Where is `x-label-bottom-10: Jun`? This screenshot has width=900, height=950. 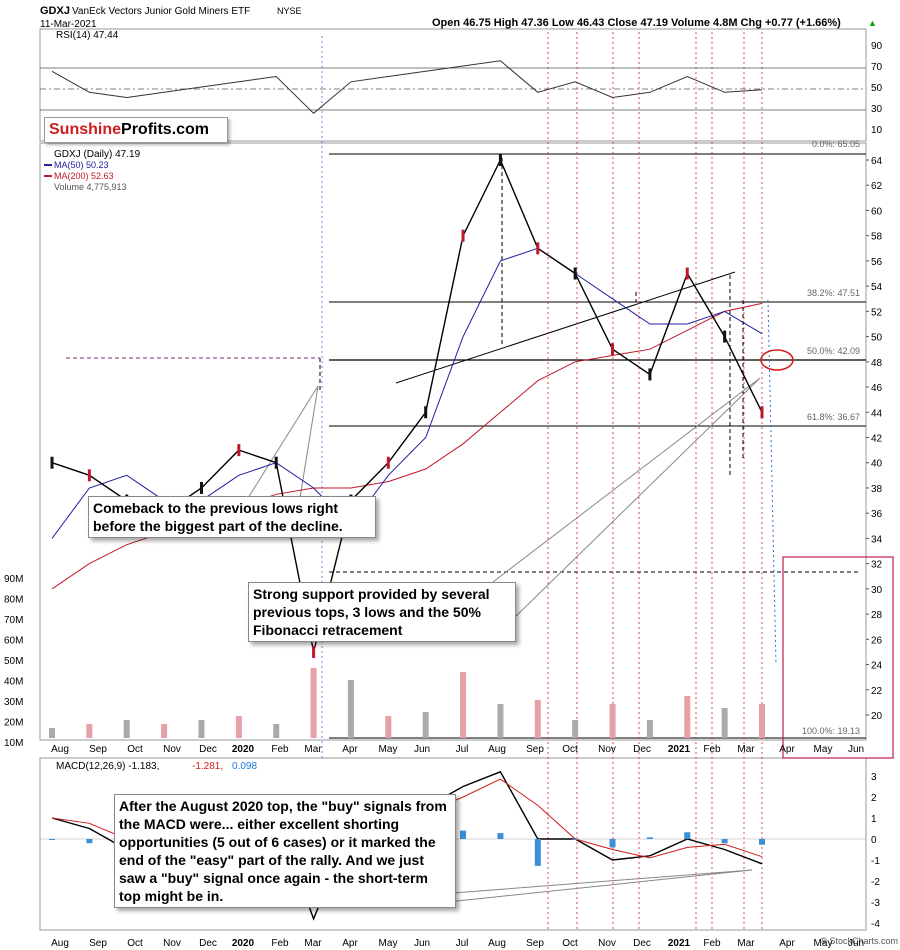
x-label-bottom-10: Jun is located at coordinates (422, 943).